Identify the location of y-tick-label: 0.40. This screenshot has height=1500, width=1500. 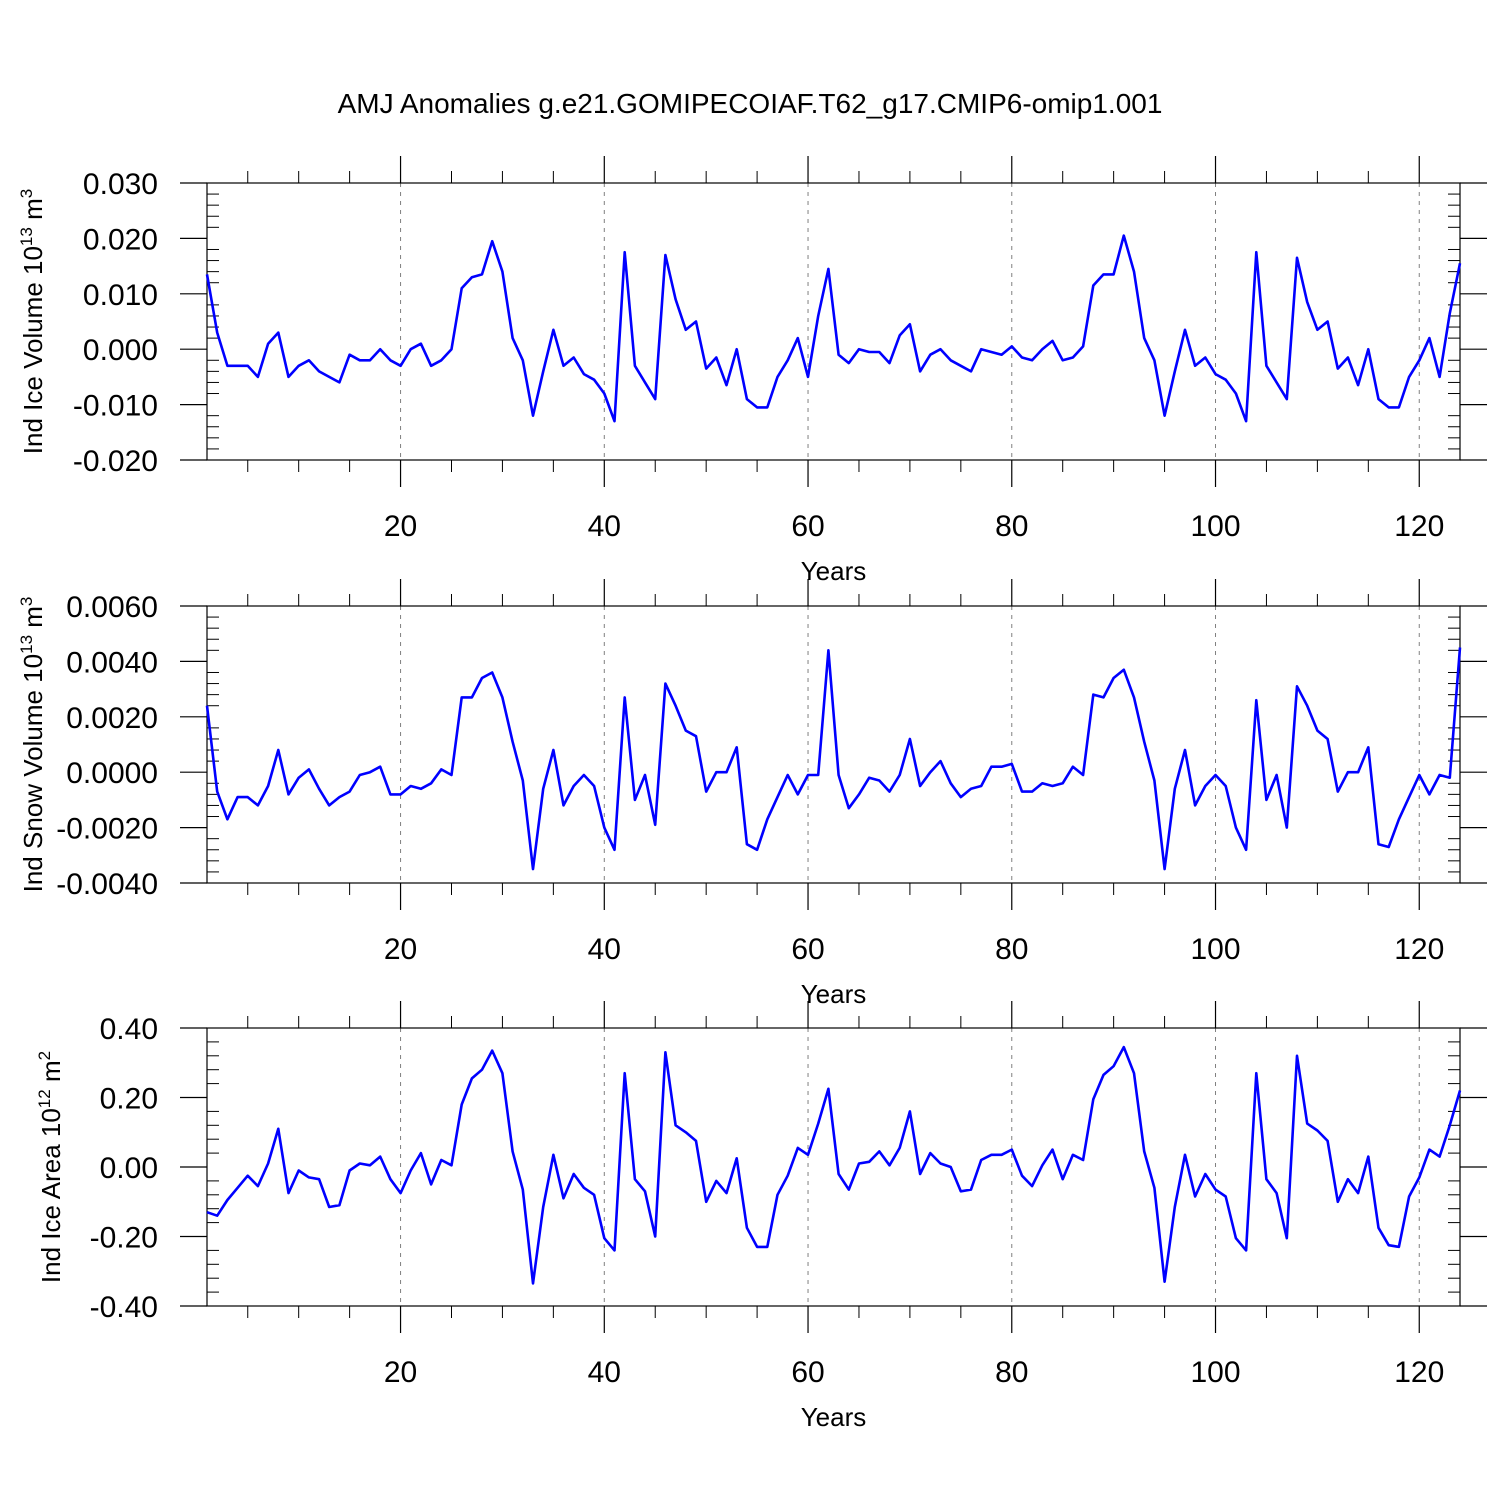
(129, 1029).